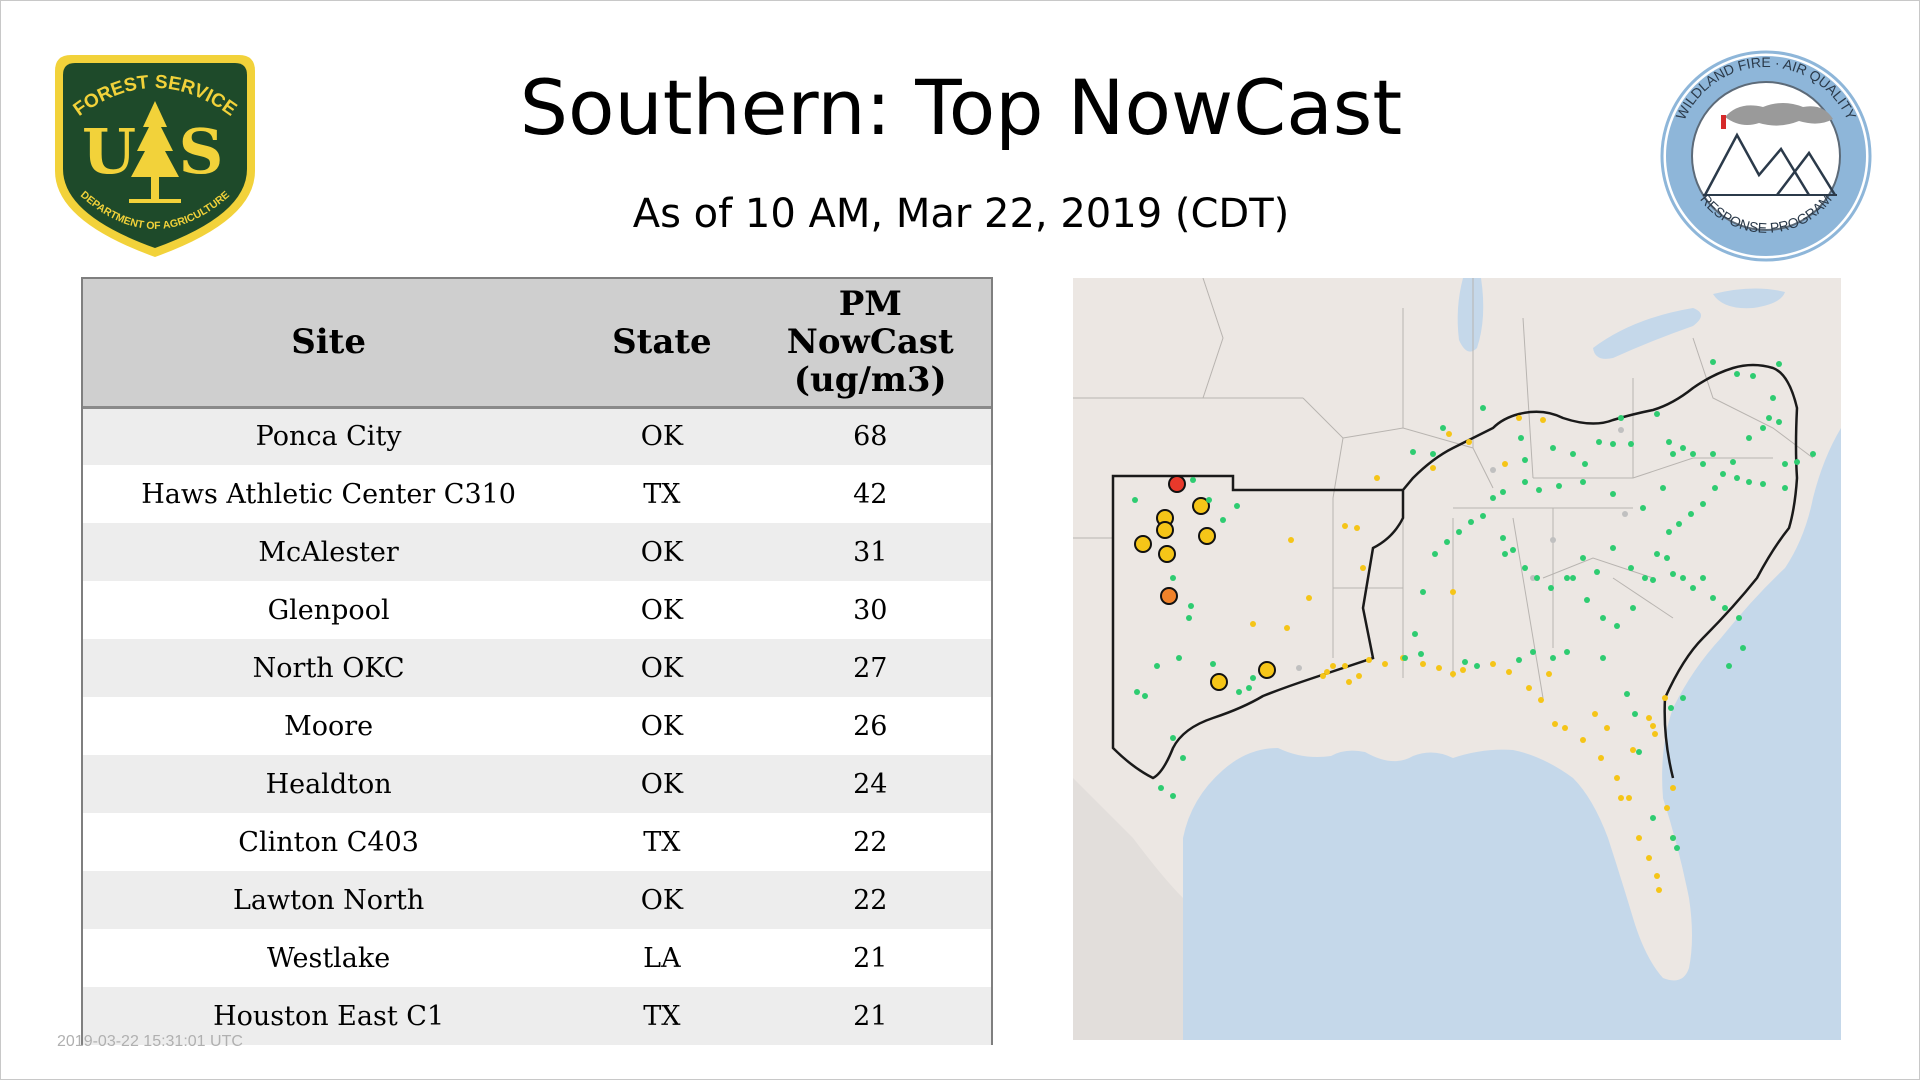 The height and width of the screenshot is (1080, 1920). I want to click on table-row: Ponca City OK 68, so click(537, 436).